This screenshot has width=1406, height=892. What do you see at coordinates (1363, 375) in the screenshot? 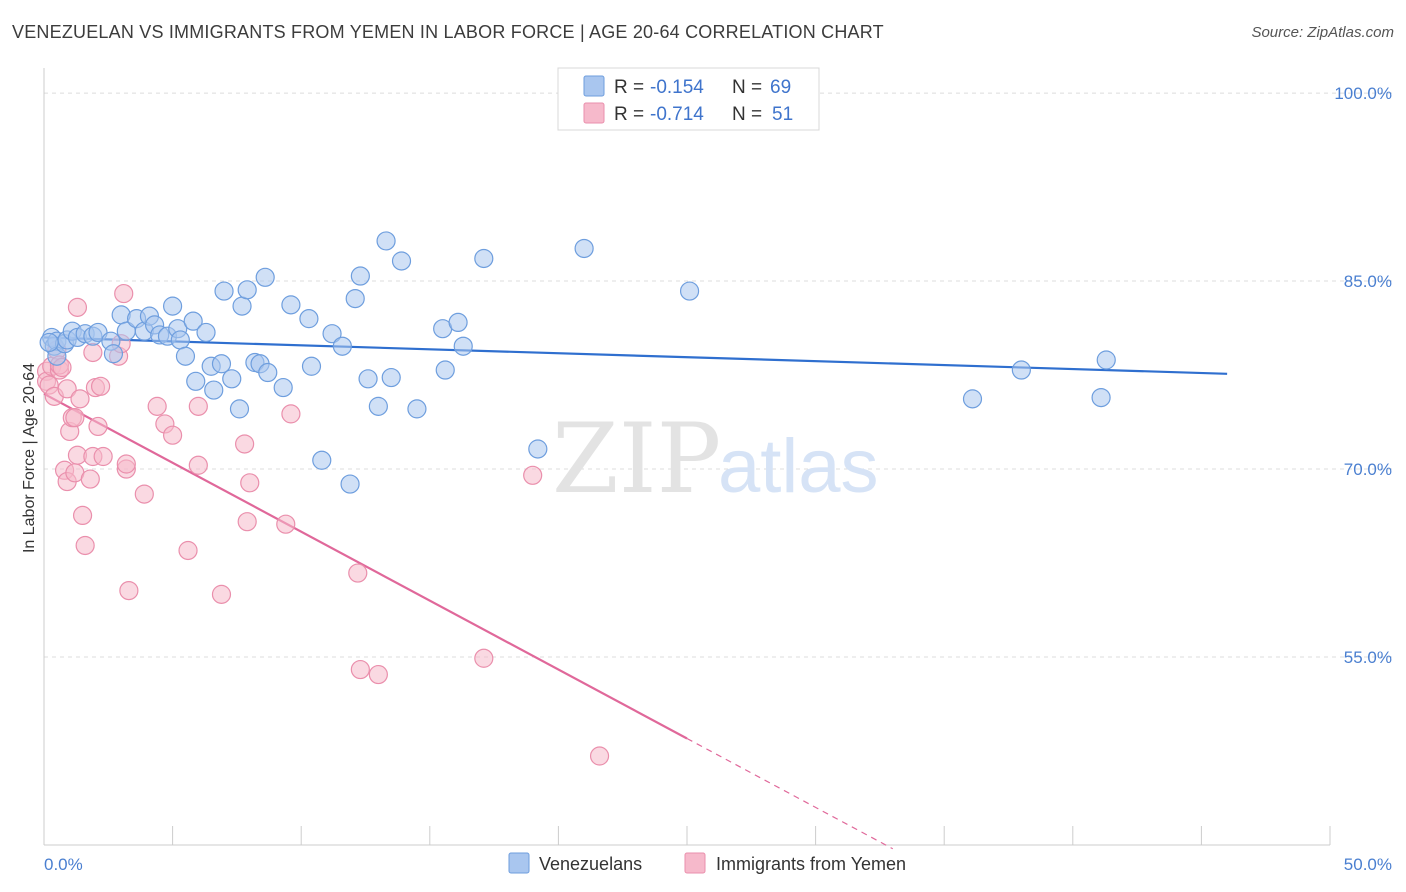
I see `y-tick-labels: 55.0% 70.0% 85.0% 100.0%` at bounding box center [1363, 375].